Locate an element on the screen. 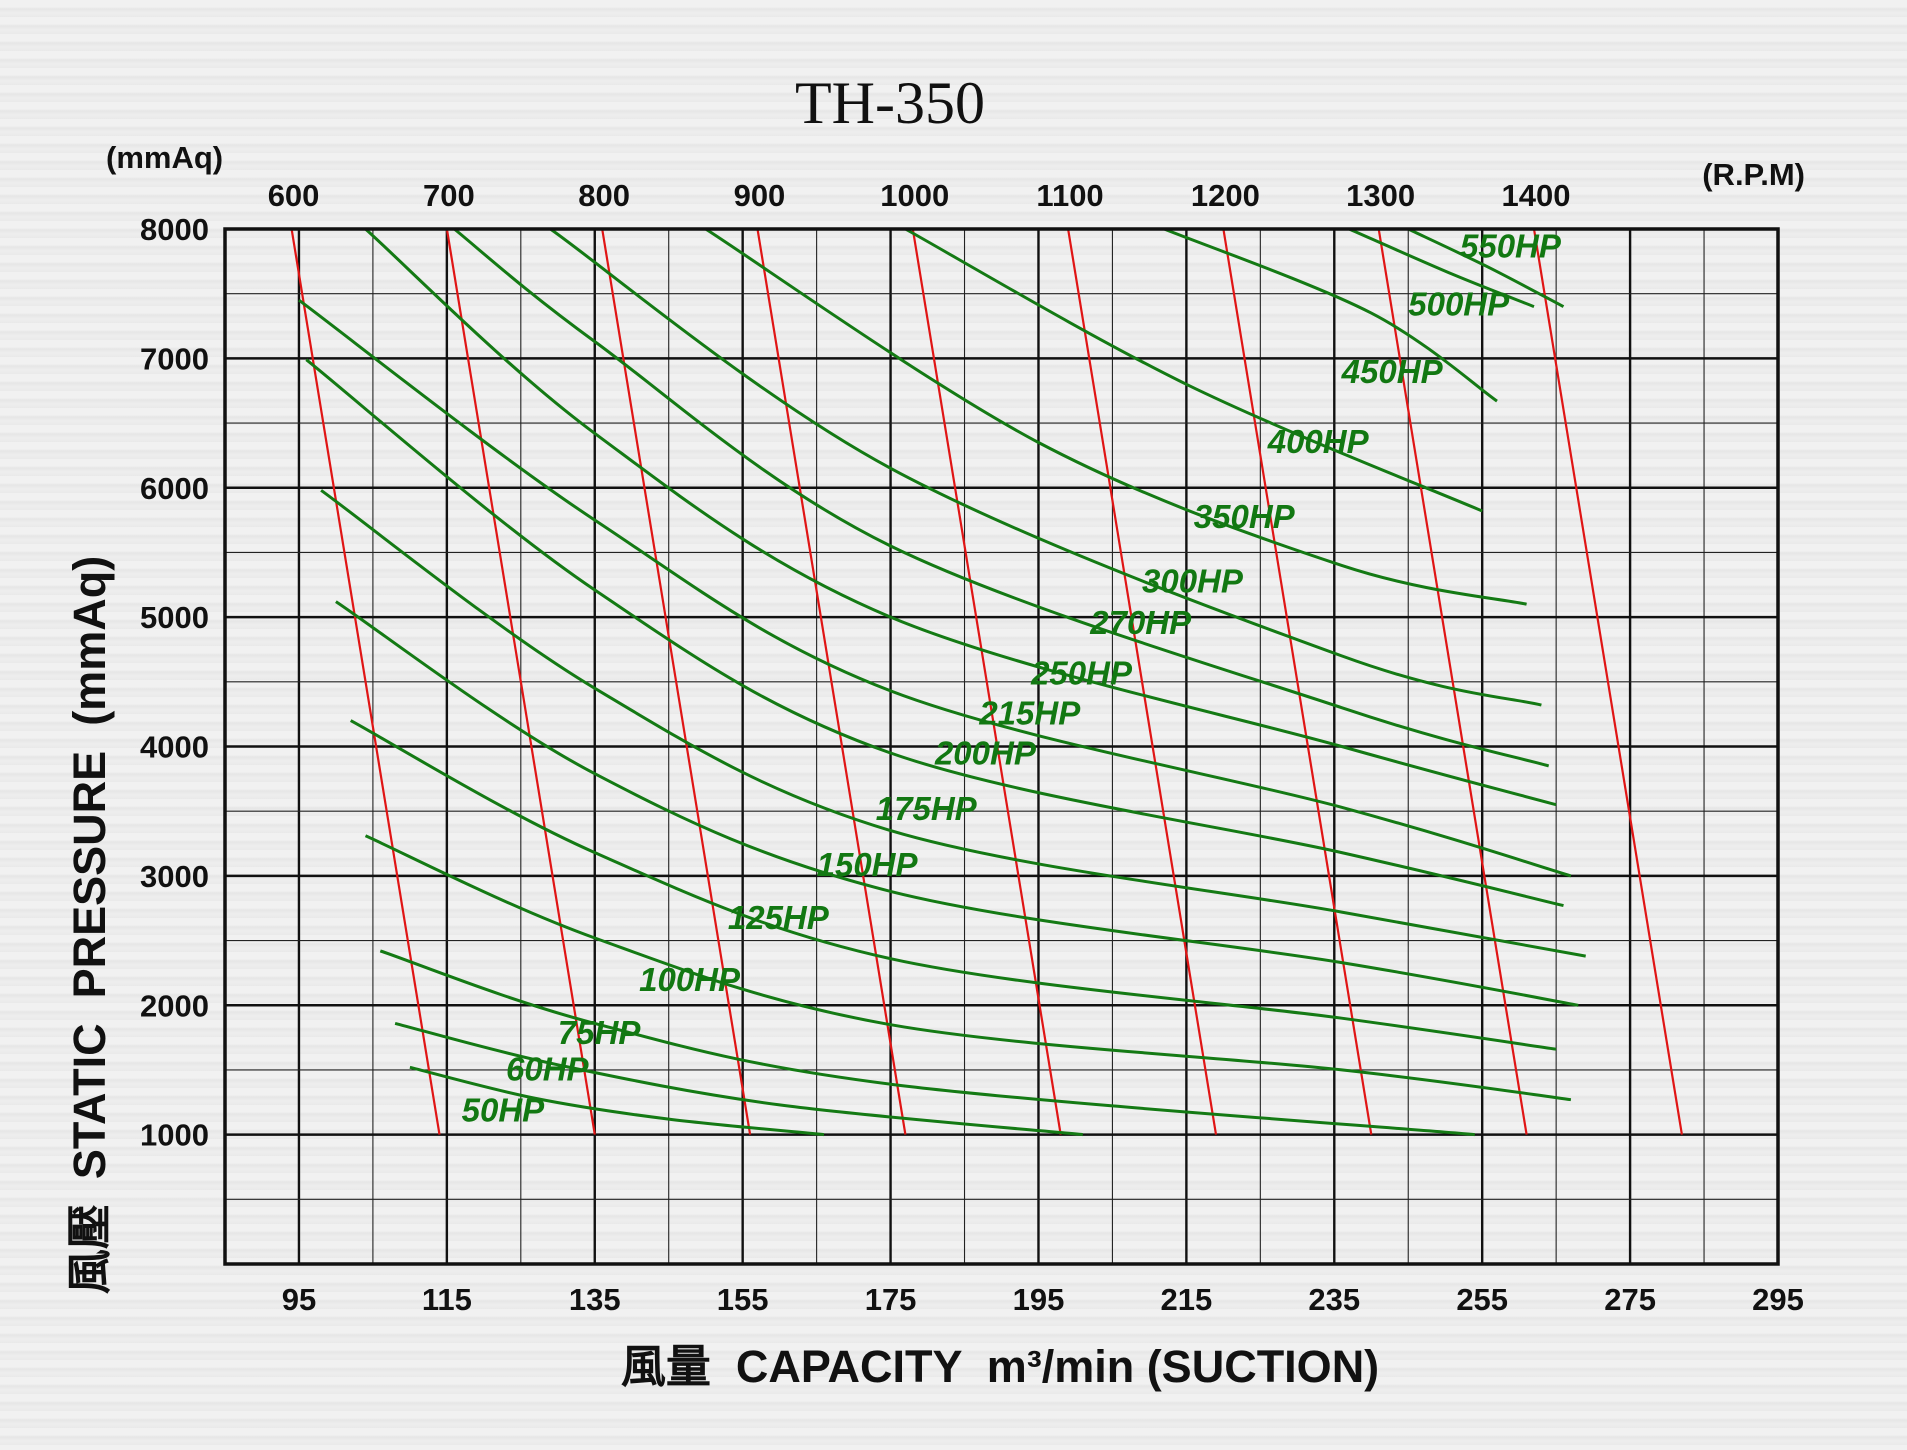 The image size is (1907, 1450). hp-curve-400hp is located at coordinates (1193, 370).